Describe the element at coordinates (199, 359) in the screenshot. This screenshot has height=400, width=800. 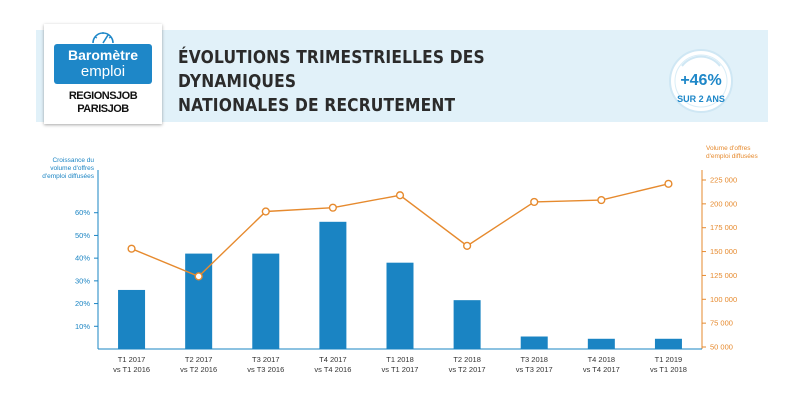
I see `x-tick-label: T2 2017` at that location.